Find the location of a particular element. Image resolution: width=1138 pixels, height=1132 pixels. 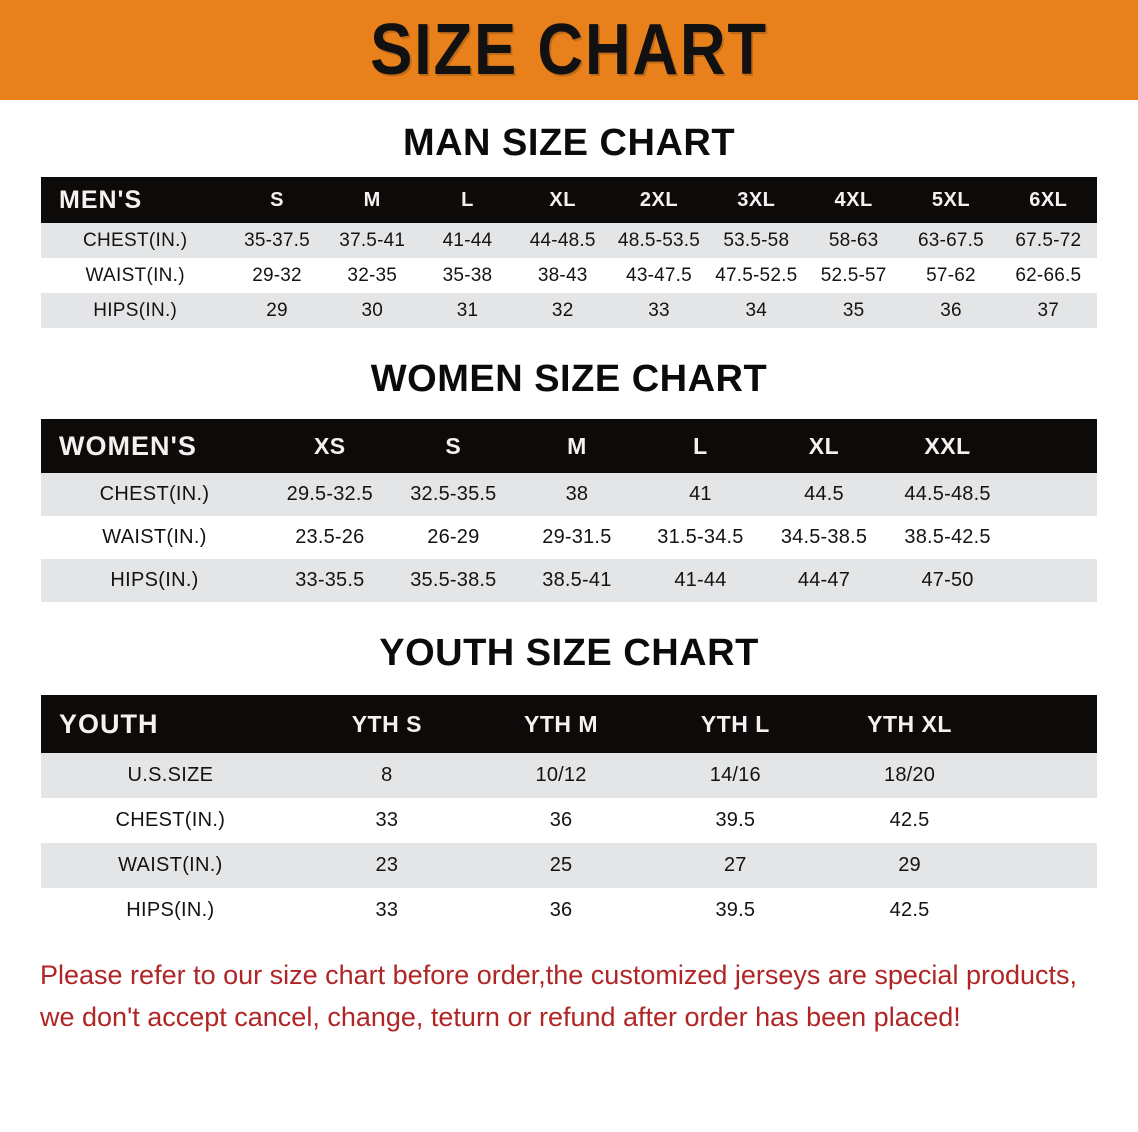

cell-women-hips-6: 47-50 is located at coordinates (947, 580).